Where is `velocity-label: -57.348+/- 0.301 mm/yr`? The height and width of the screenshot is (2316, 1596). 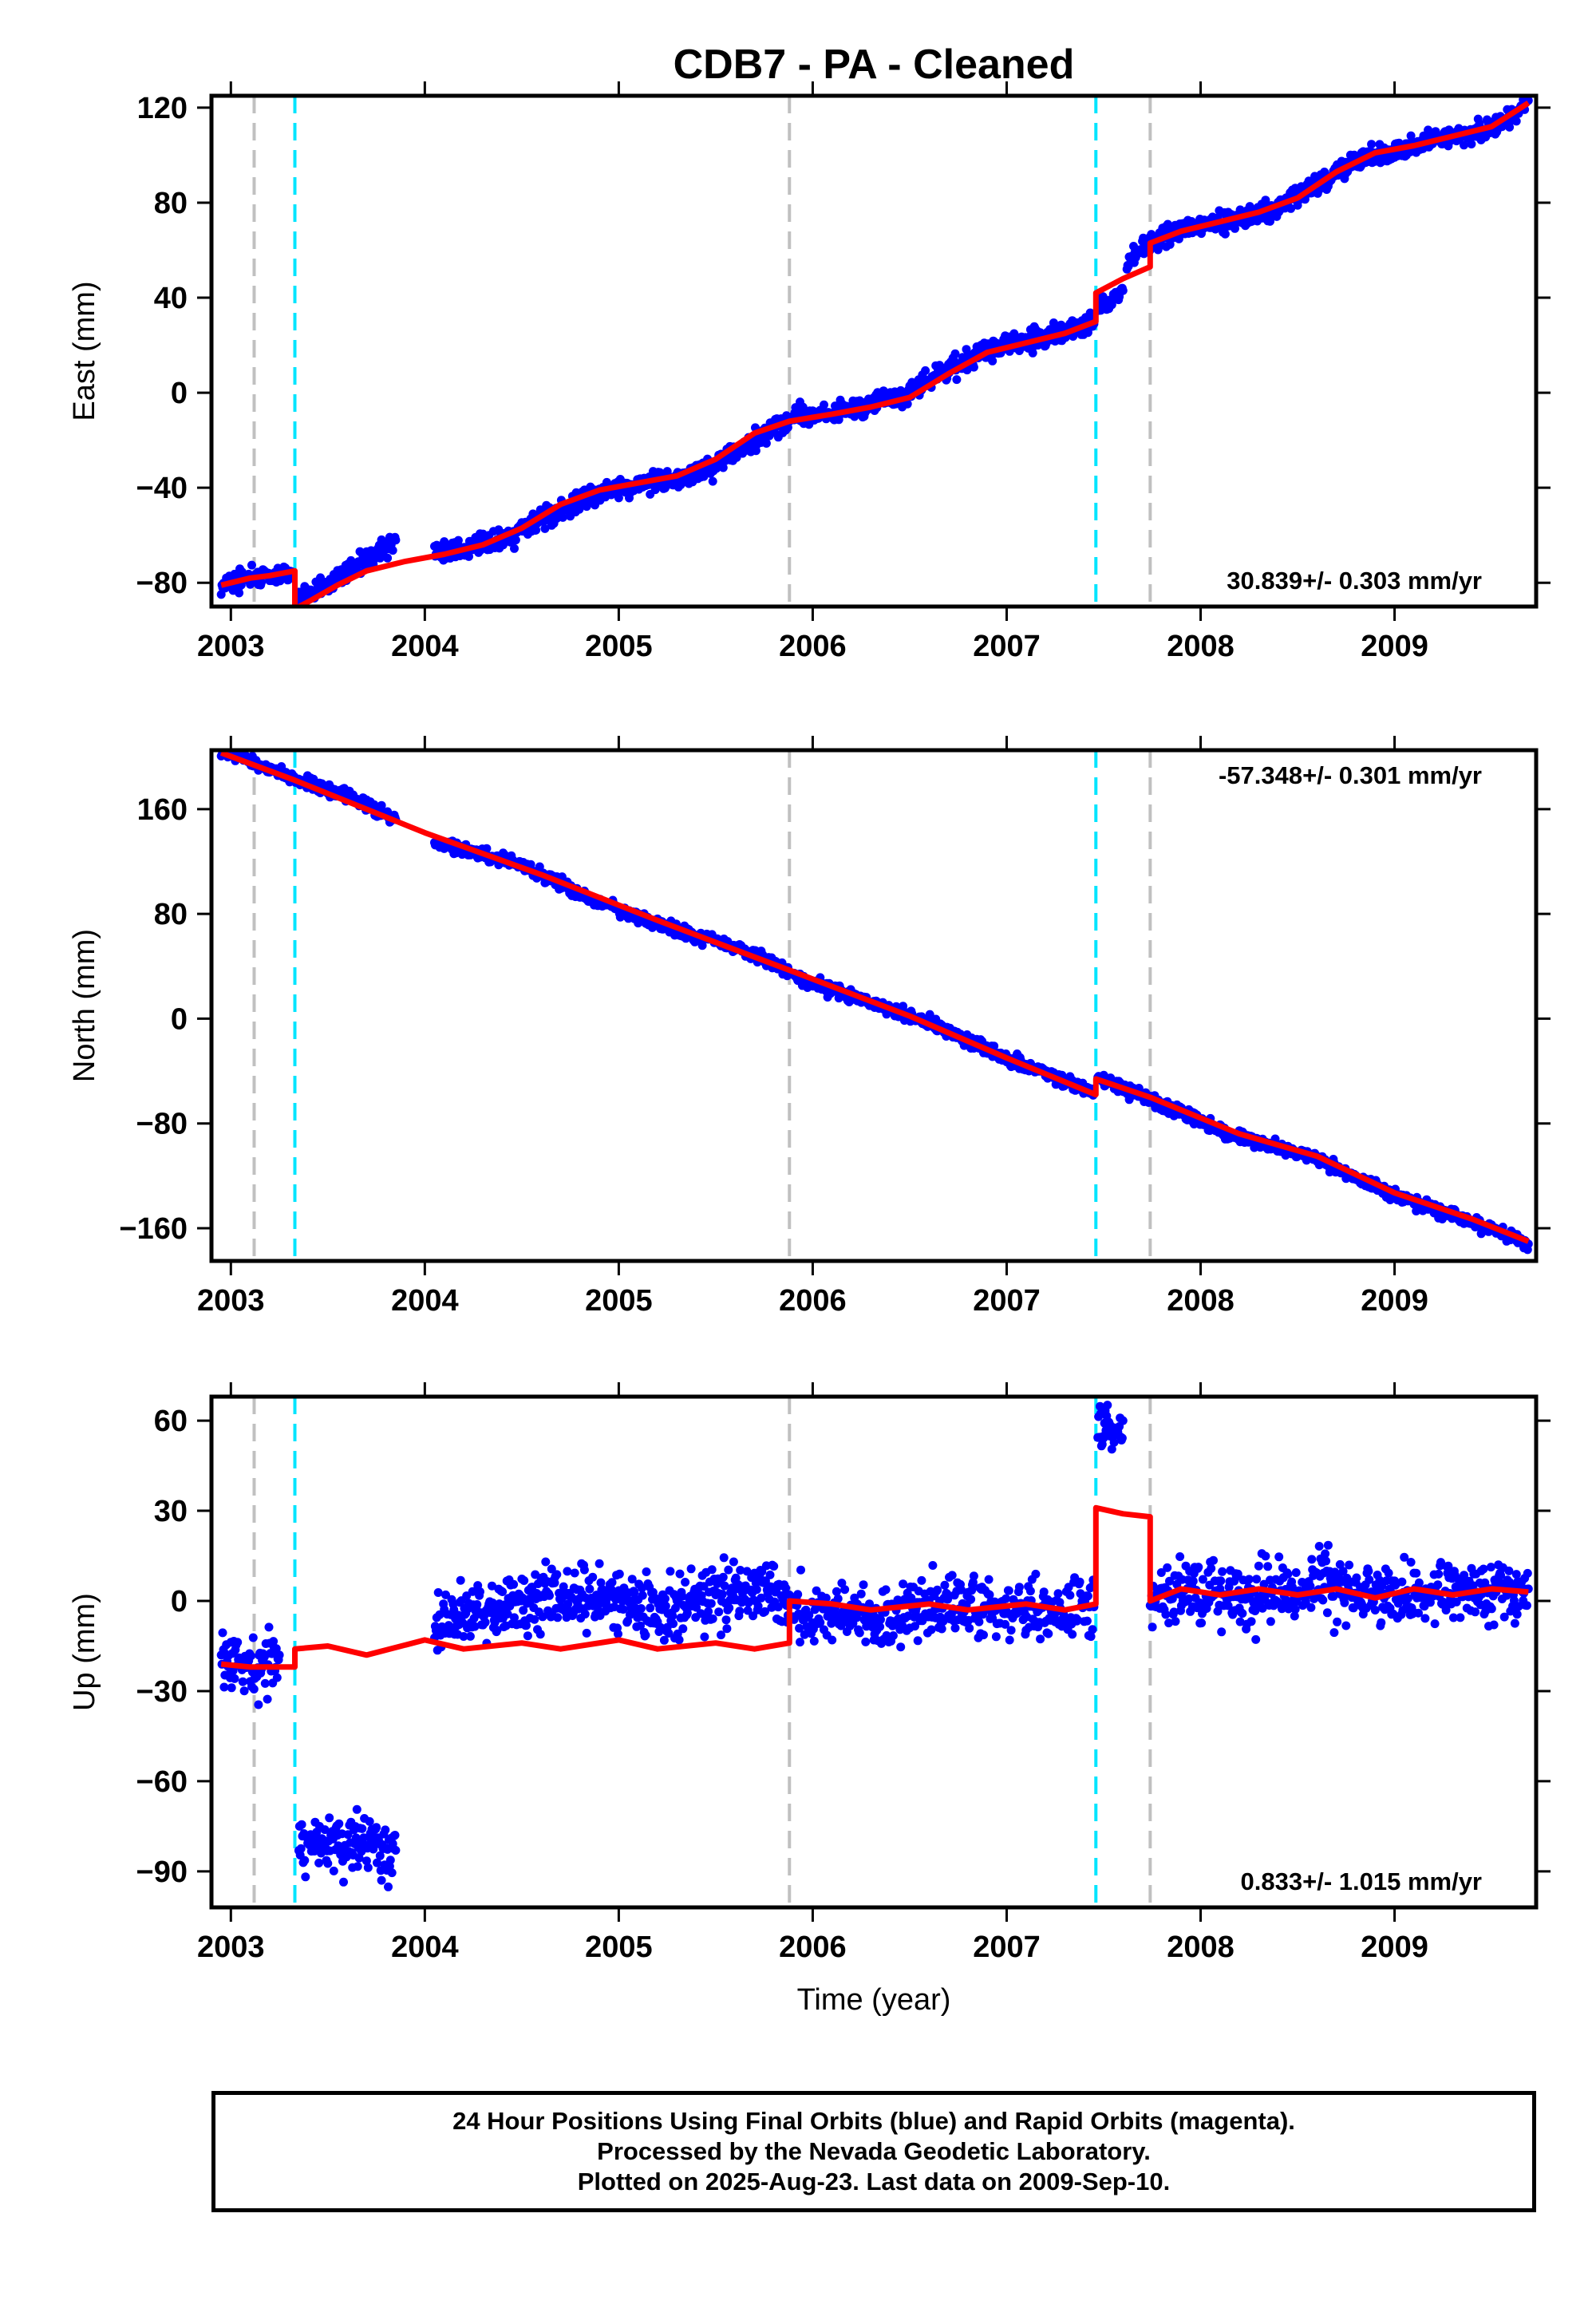 velocity-label: -57.348+/- 0.301 mm/yr is located at coordinates (1350, 775).